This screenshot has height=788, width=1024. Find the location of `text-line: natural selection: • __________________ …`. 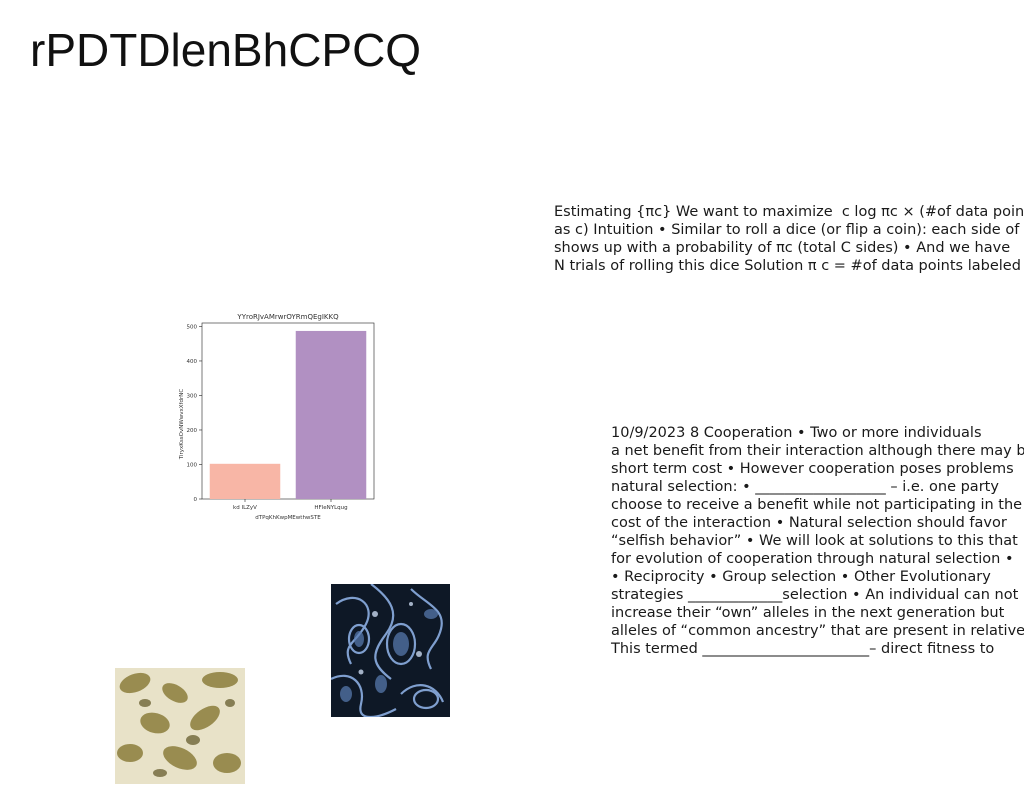

text-line: natural selection: • __________________ … is located at coordinates (805, 487).